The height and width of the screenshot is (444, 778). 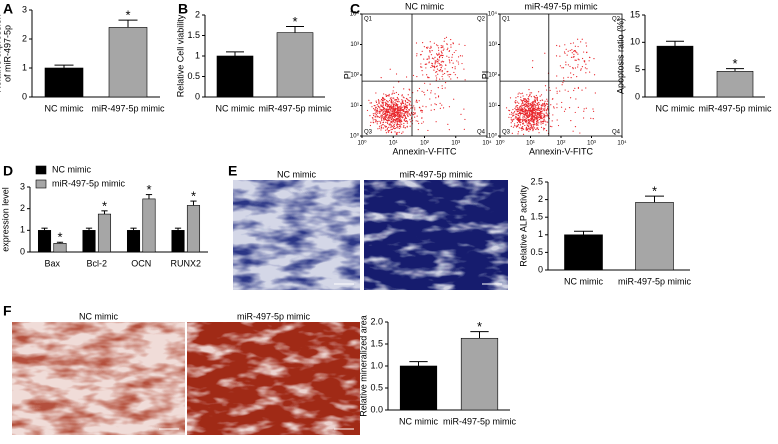 What do you see at coordinates (24, 9) in the screenshot?
I see `y-tick-label: 3` at bounding box center [24, 9].